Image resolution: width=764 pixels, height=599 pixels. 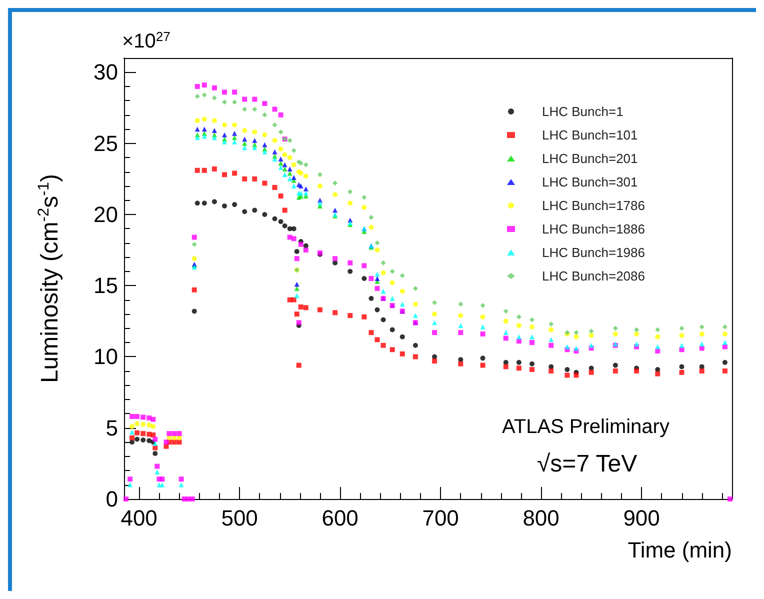 I want to click on legend-label: LHC Bunch=201, so click(x=590, y=158).